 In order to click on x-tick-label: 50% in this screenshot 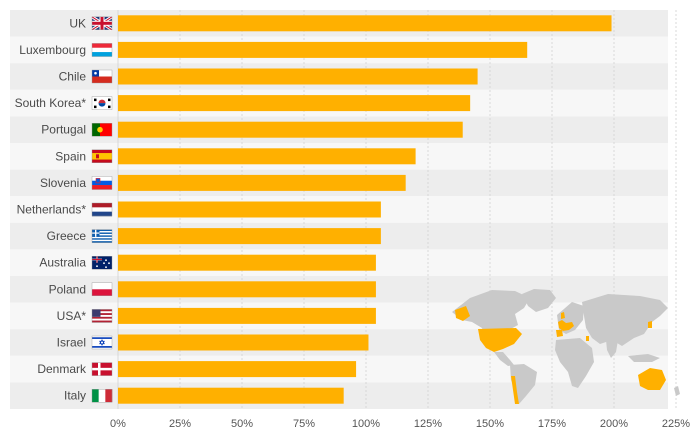, I will do `click(242, 424)`.